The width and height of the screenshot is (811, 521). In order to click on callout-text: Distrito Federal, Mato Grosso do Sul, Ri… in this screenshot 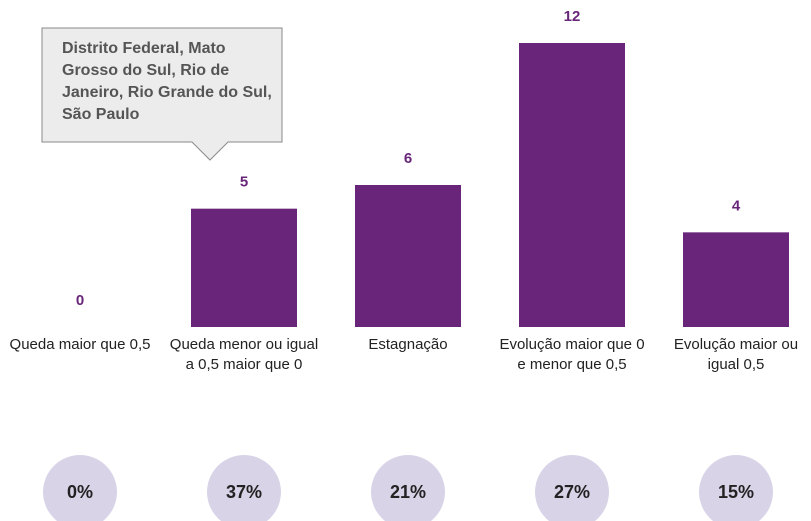, I will do `click(167, 81)`.